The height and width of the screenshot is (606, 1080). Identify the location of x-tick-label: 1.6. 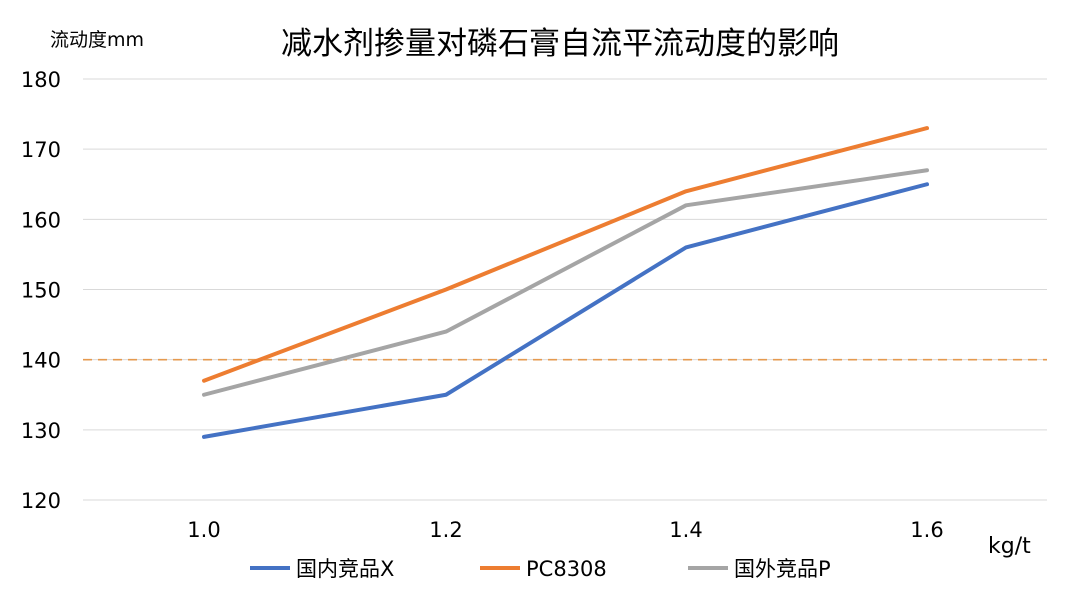
(926, 530).